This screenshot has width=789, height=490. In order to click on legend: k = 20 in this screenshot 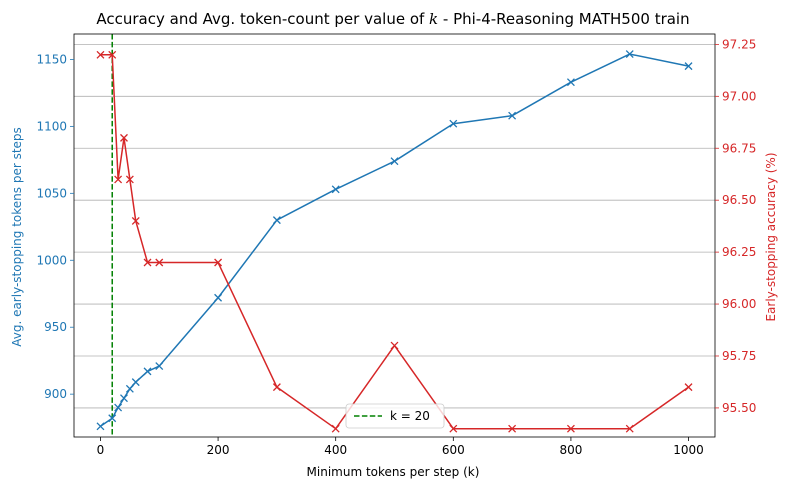, I will do `click(395, 416)`.